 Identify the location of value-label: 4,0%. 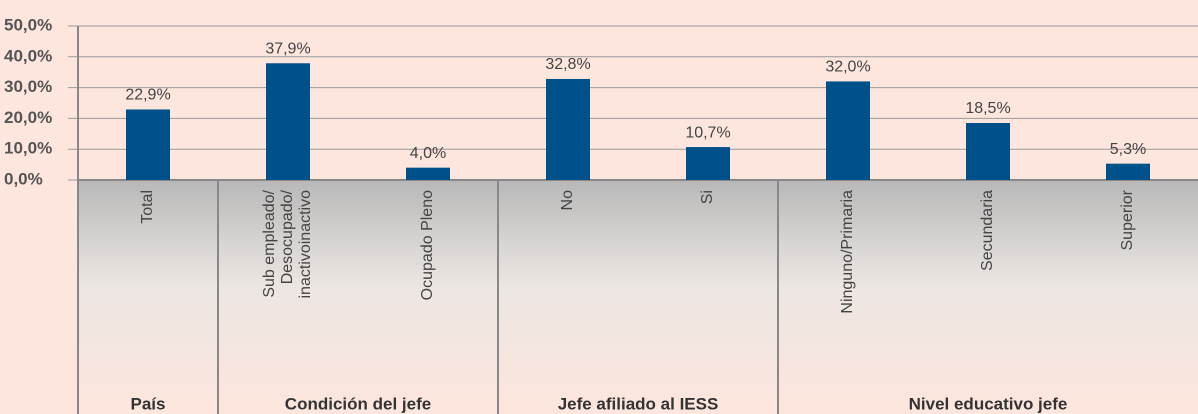
(428, 153).